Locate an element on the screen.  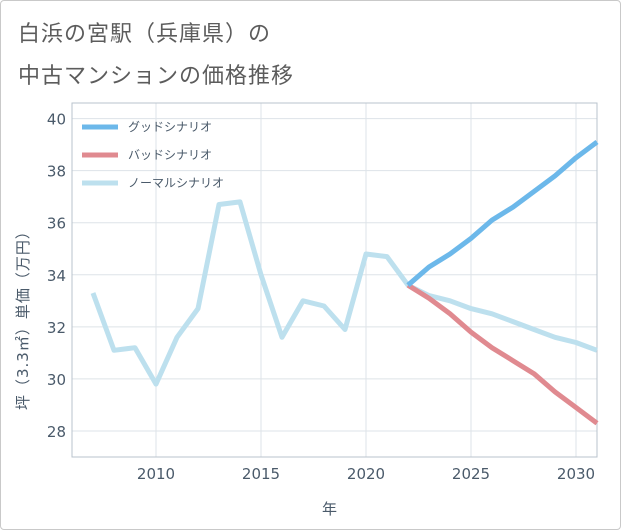
x-tick-label: 2020 is located at coordinates (366, 474).